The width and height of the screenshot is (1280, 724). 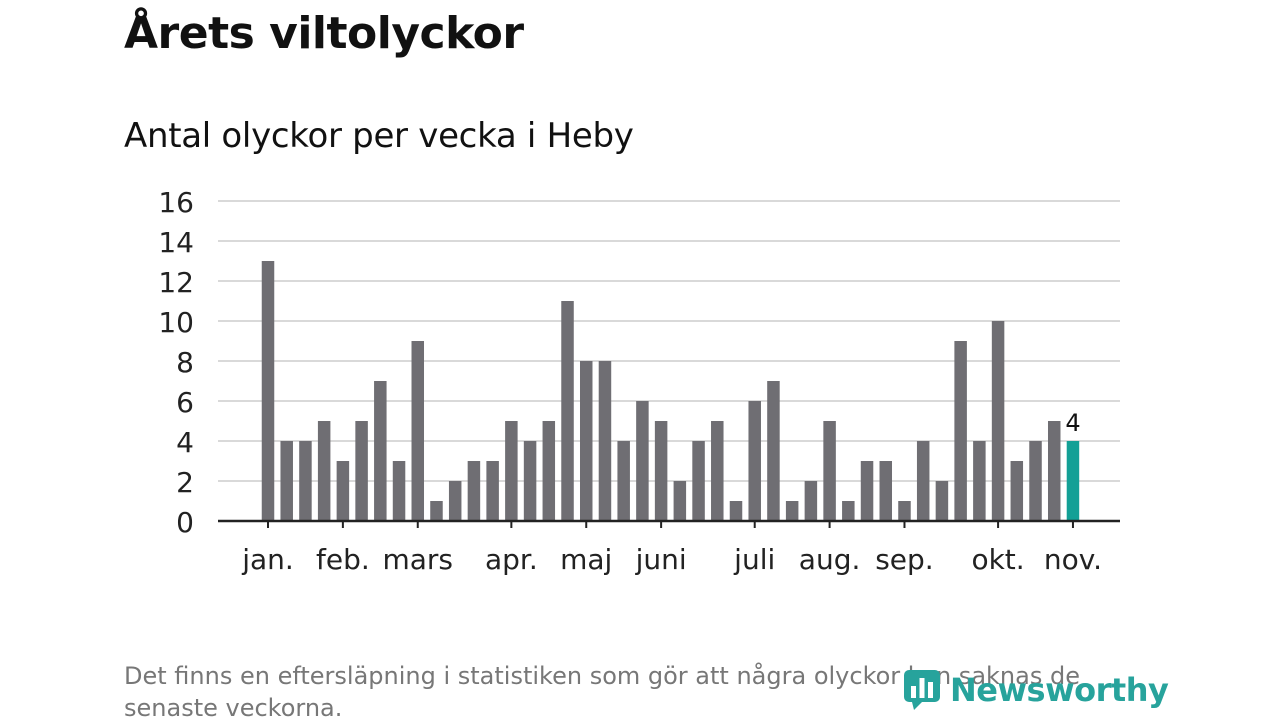 I want to click on highlight-value-label: 4, so click(x=1072, y=423).